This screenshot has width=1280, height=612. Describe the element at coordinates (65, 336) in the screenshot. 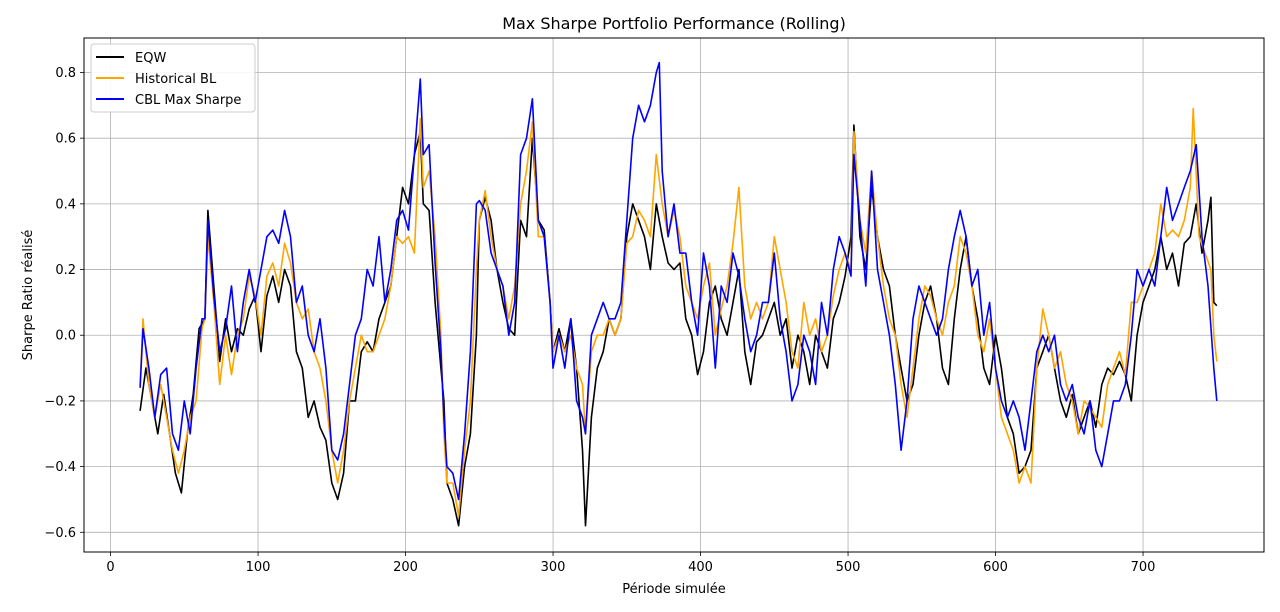

I see `y-tick-label: 0.0` at that location.